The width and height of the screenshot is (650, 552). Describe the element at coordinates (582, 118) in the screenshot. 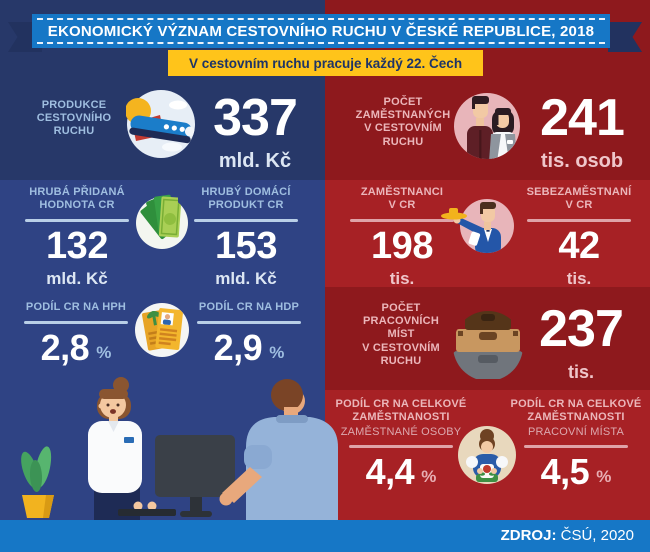

I see `stat-employed-value: 241` at that location.